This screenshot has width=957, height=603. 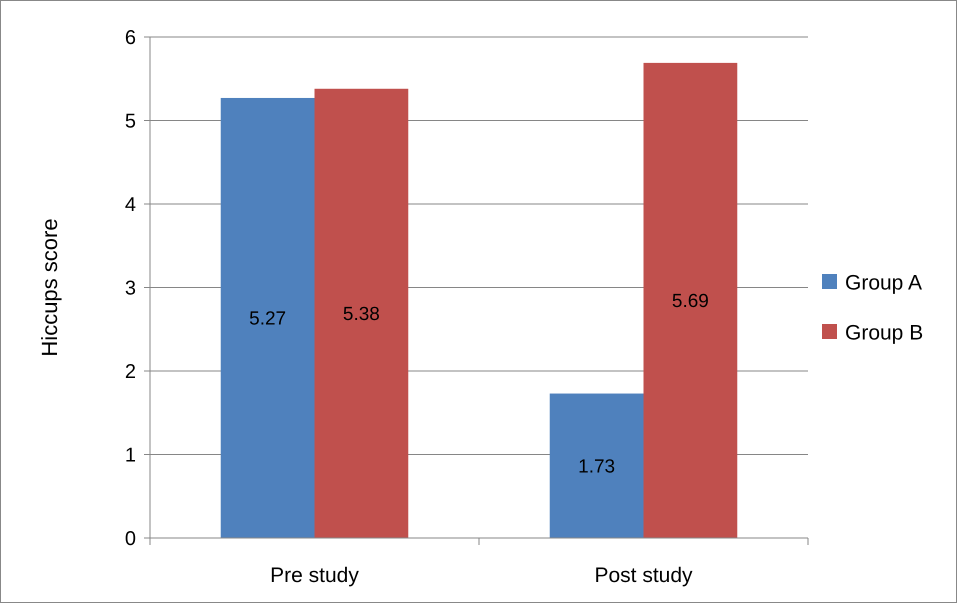 What do you see at coordinates (315, 575) in the screenshot?
I see `x-tick-label: Pre study` at bounding box center [315, 575].